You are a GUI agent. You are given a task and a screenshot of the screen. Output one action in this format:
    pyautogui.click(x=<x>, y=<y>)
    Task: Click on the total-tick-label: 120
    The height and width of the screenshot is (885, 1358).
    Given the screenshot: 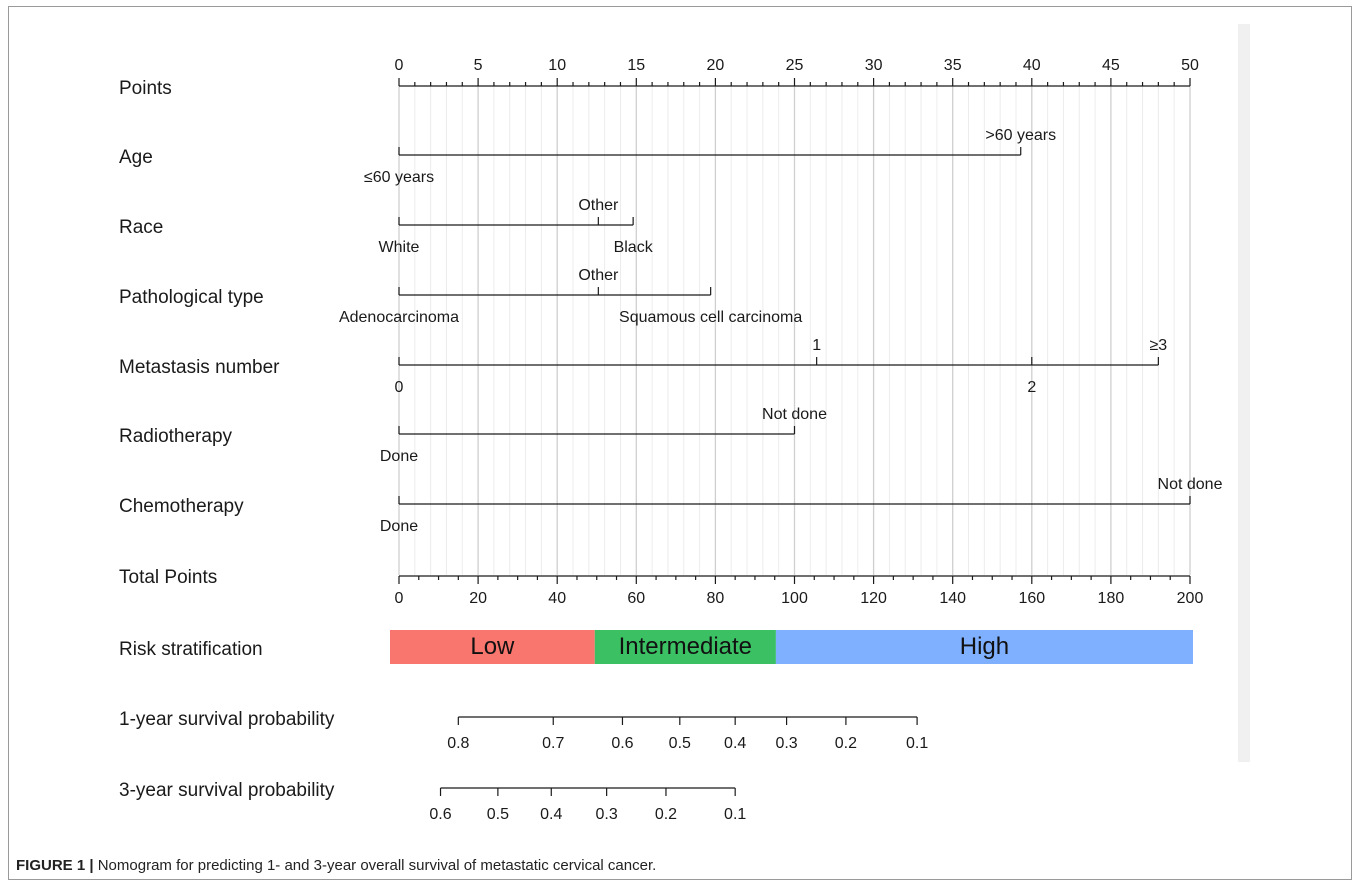 What is the action you would take?
    pyautogui.click(x=873, y=598)
    